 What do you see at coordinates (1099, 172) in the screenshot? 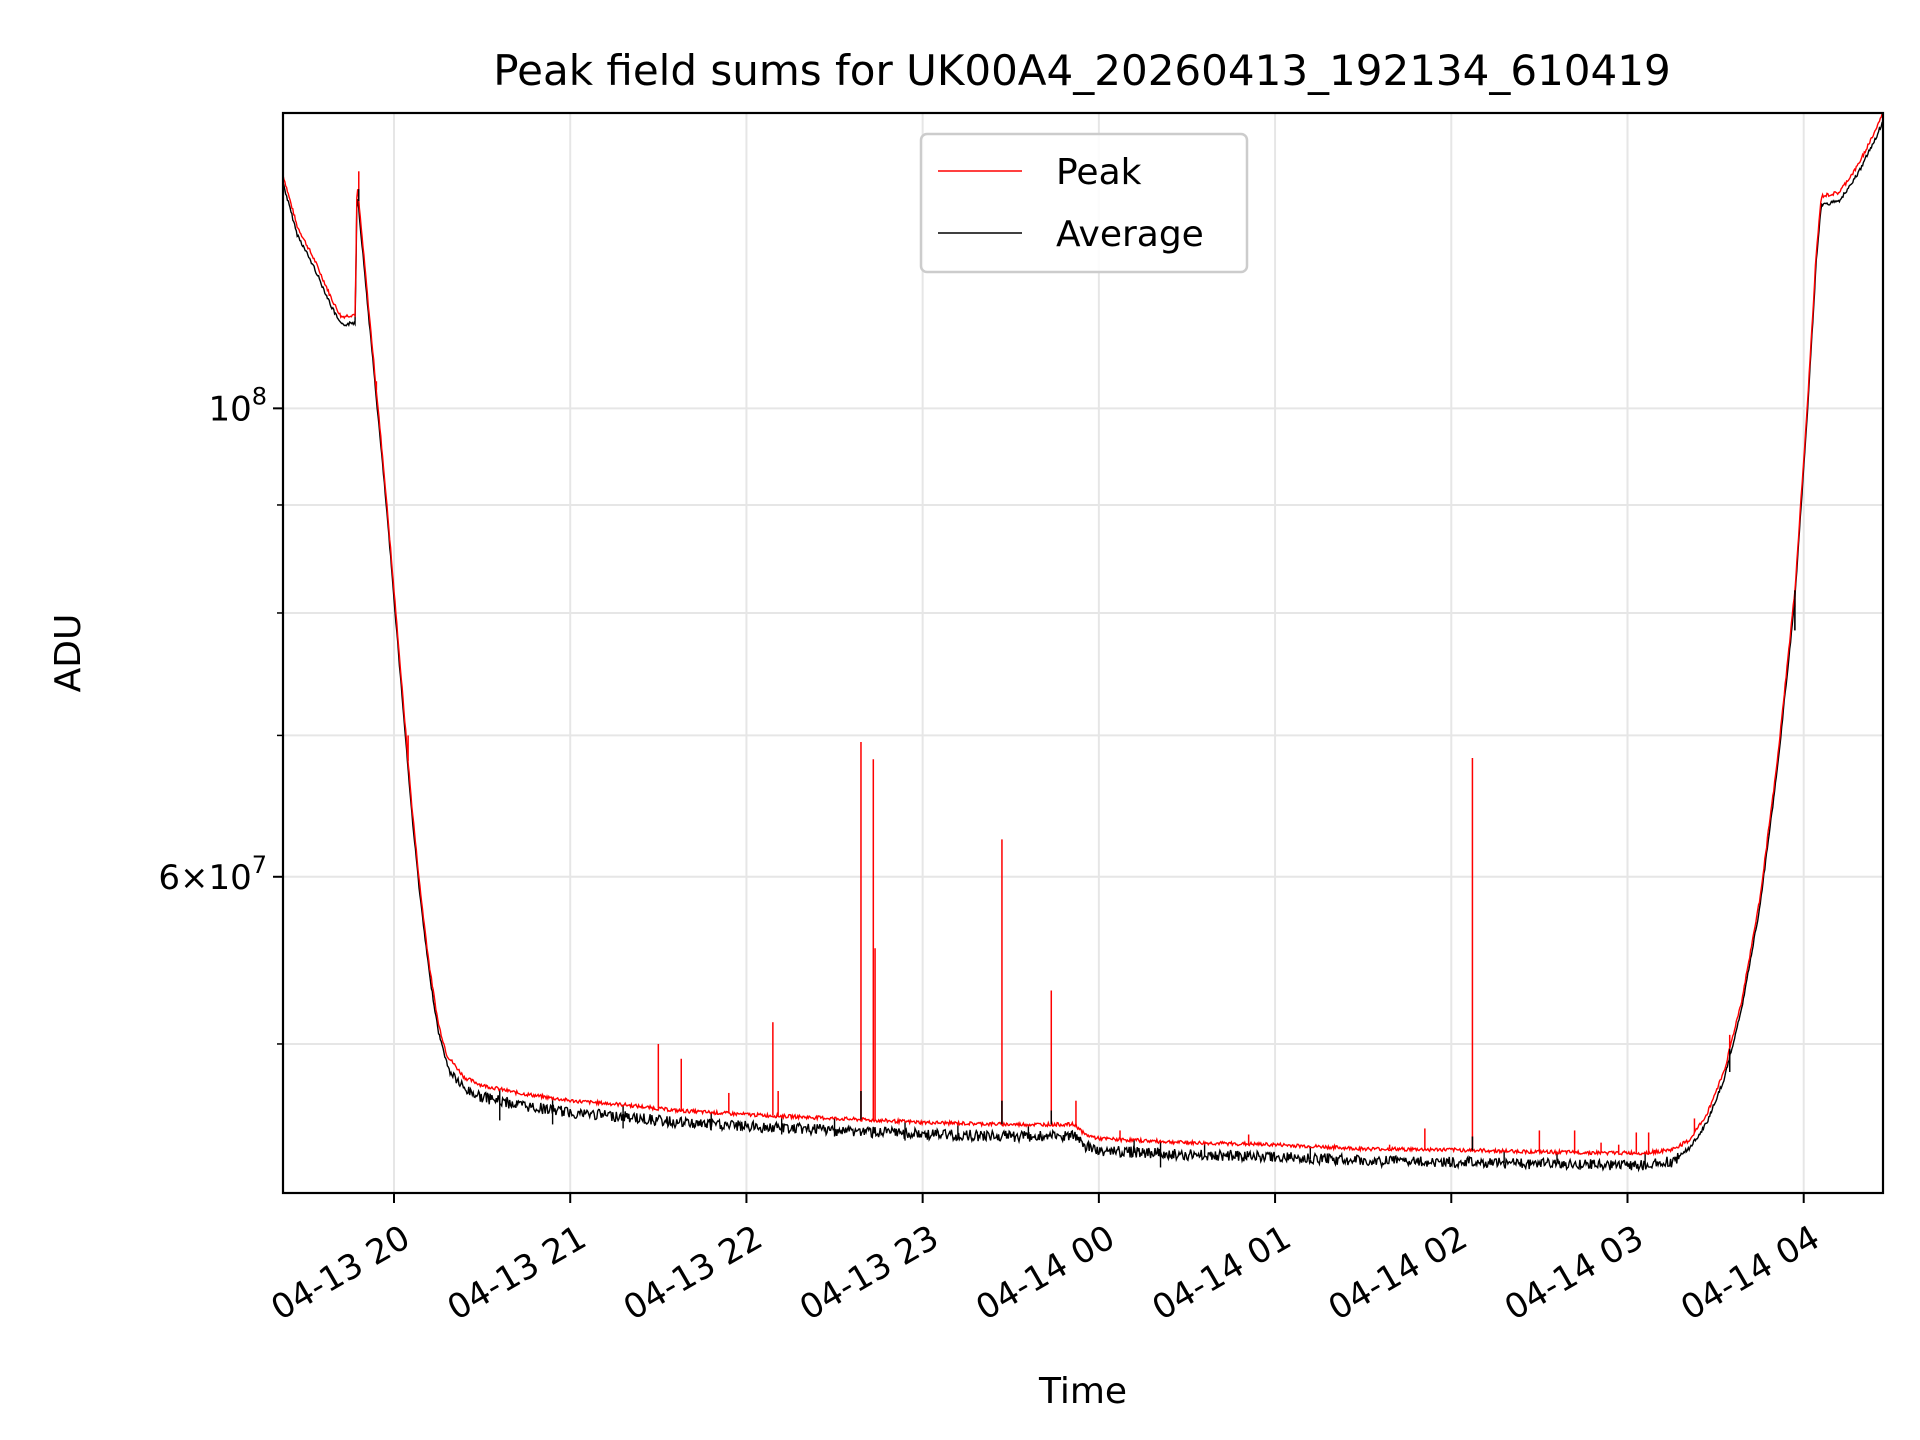
I see `legend-label-peak: Peak` at bounding box center [1099, 172].